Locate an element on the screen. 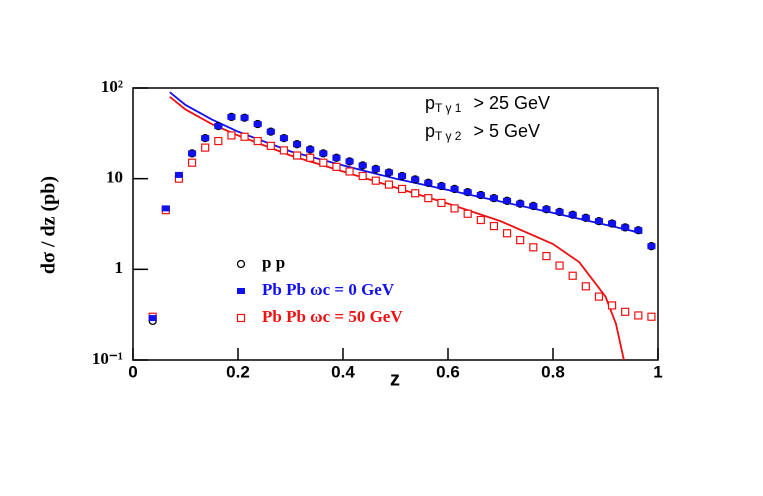 This screenshot has height=496, width=763. annotation-rest: > 5 GeV is located at coordinates (506, 131).